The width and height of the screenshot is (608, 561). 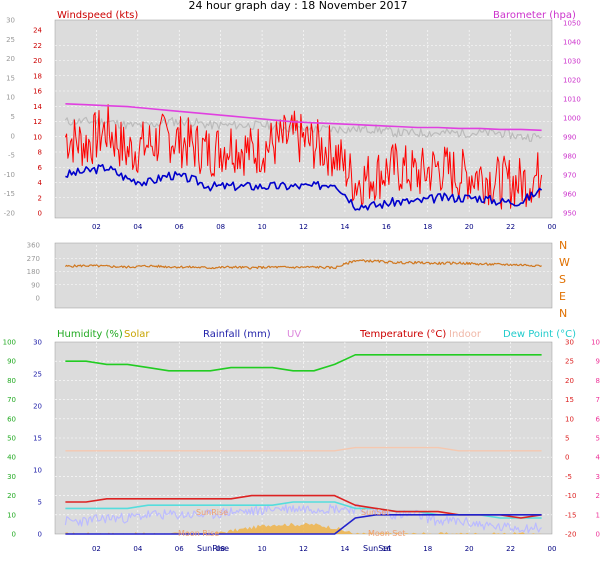 What do you see at coordinates (465, 334) in the screenshot?
I see `indoor-label: Indoor` at bounding box center [465, 334].